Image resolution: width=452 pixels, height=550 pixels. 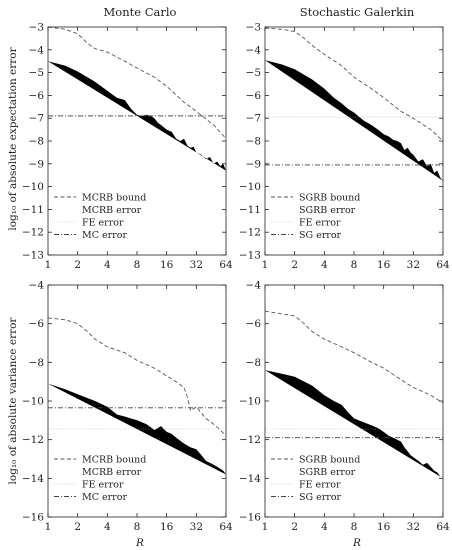 What do you see at coordinates (13, 138) in the screenshot?
I see `ylabel-expectation: log₁₀ of absolute expectation error` at bounding box center [13, 138].